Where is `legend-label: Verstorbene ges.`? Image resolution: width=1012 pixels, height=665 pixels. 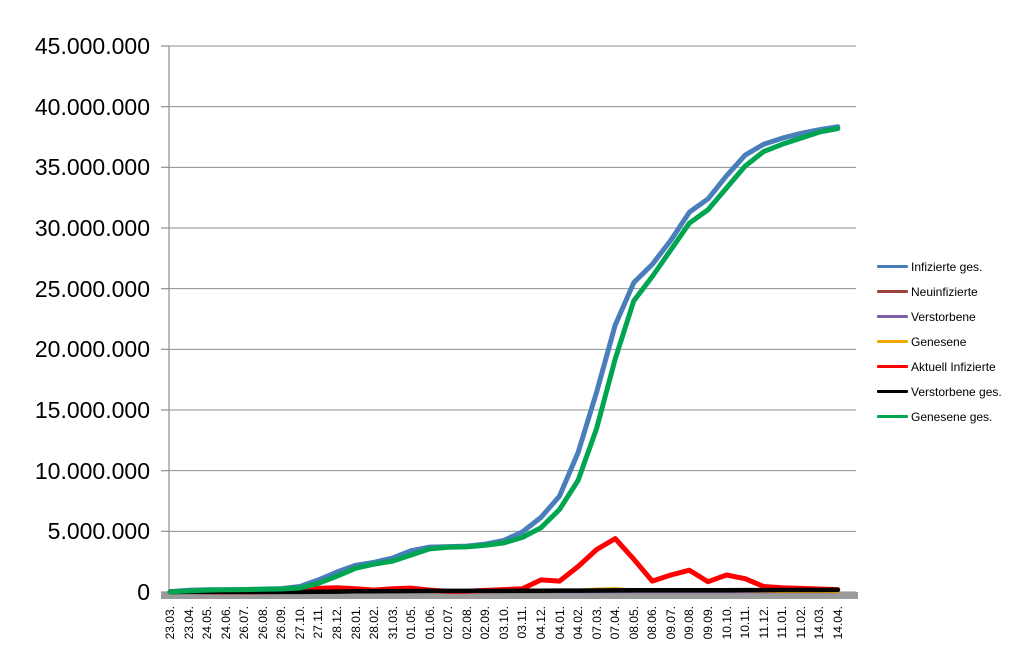 legend-label: Verstorbene ges. is located at coordinates (956, 391).